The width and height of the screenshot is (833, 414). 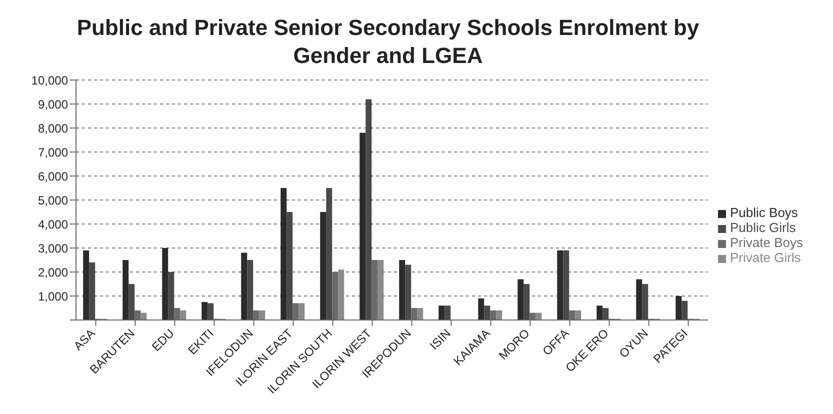 I want to click on y-tick-label: 1,000, so click(x=53, y=296).